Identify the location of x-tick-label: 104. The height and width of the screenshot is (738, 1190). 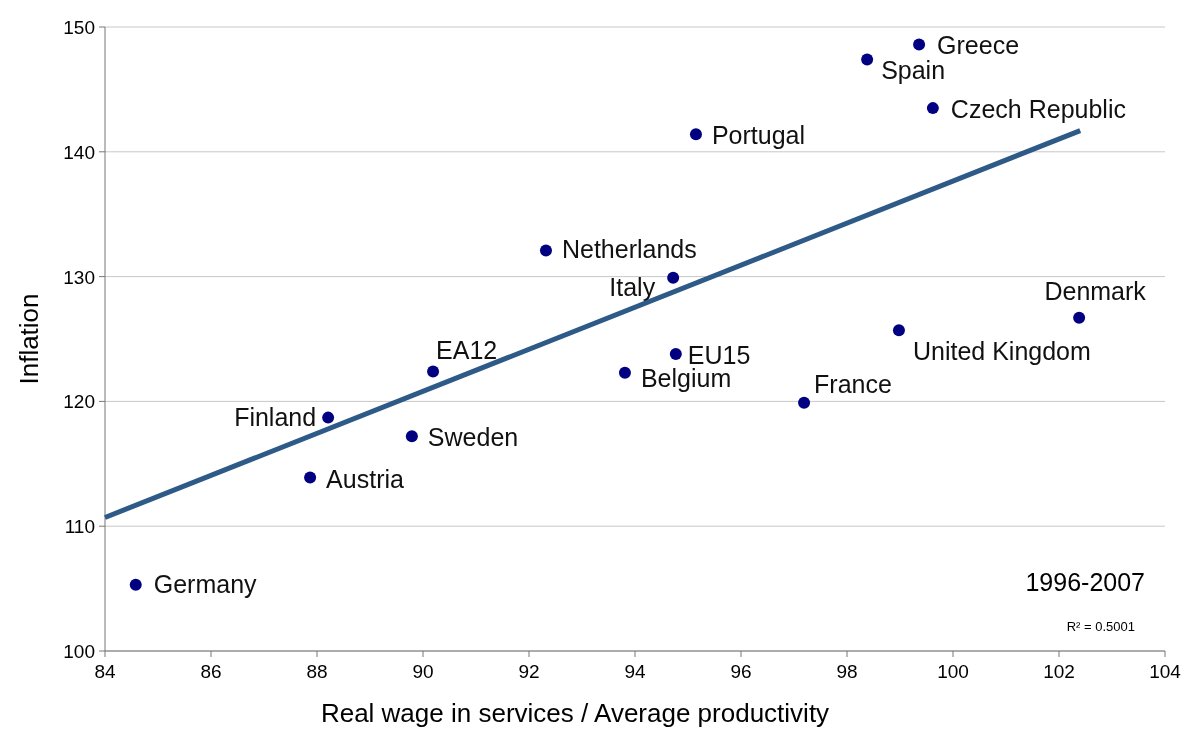
(1165, 671).